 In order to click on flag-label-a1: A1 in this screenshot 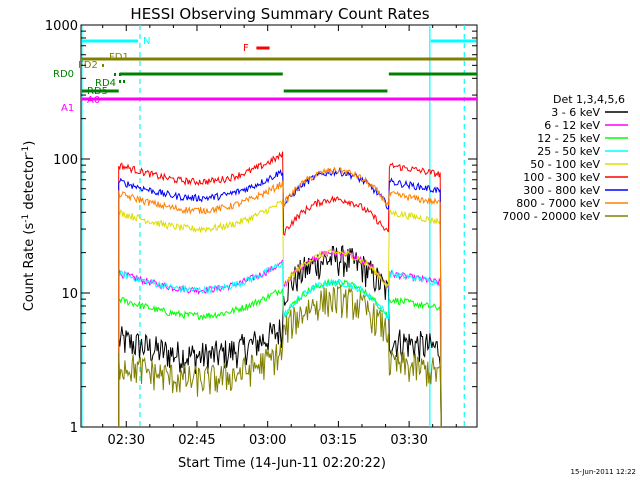, I will do `click(67, 108)`.